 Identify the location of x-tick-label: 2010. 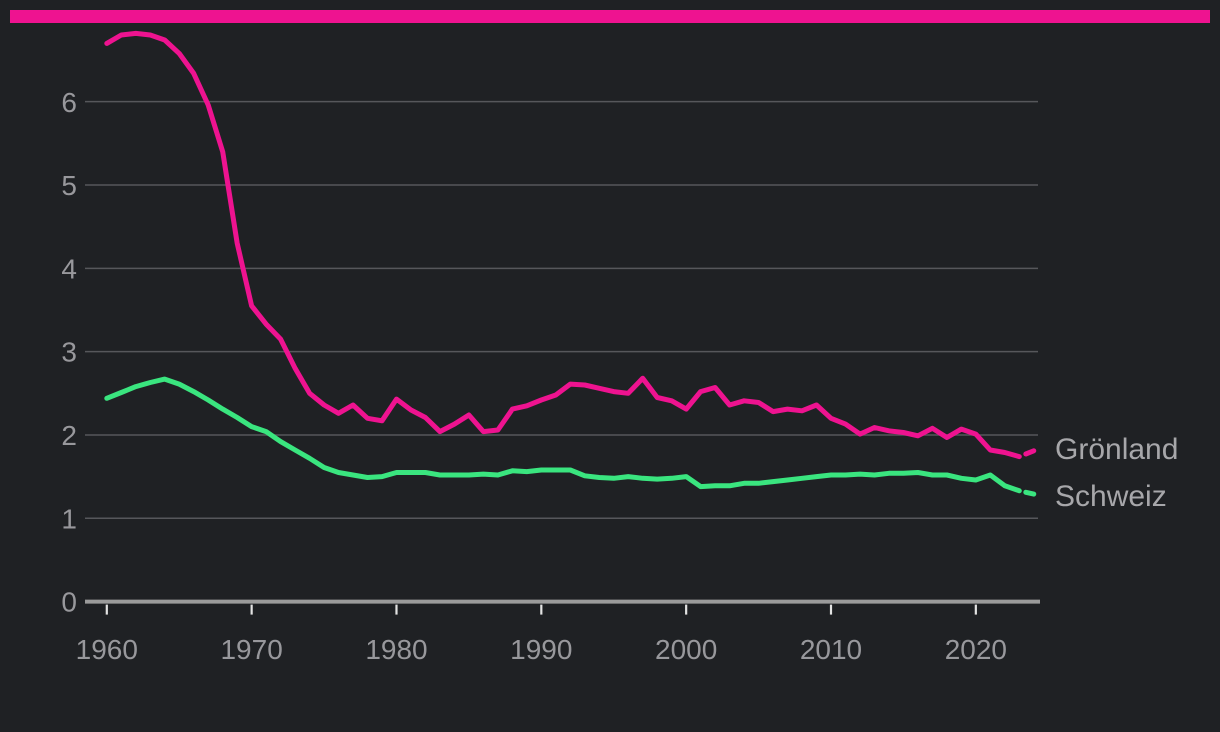
(831, 649).